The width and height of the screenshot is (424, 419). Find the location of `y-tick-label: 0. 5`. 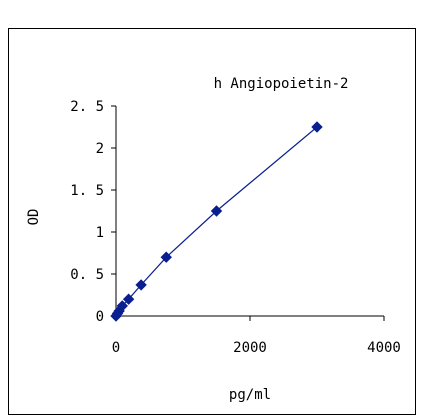

y-tick-label: 0. 5 is located at coordinates (87, 275).